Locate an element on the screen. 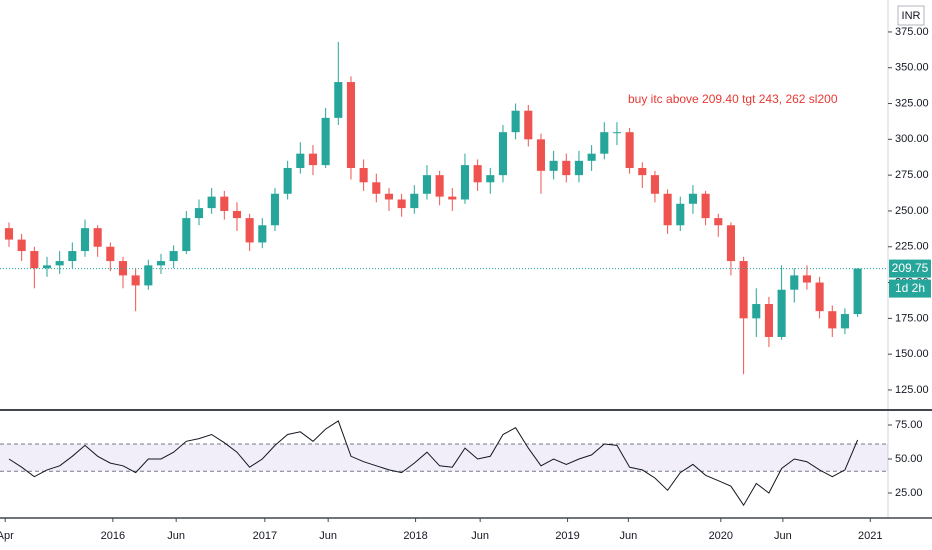  currency-box is located at coordinates (911, 15).